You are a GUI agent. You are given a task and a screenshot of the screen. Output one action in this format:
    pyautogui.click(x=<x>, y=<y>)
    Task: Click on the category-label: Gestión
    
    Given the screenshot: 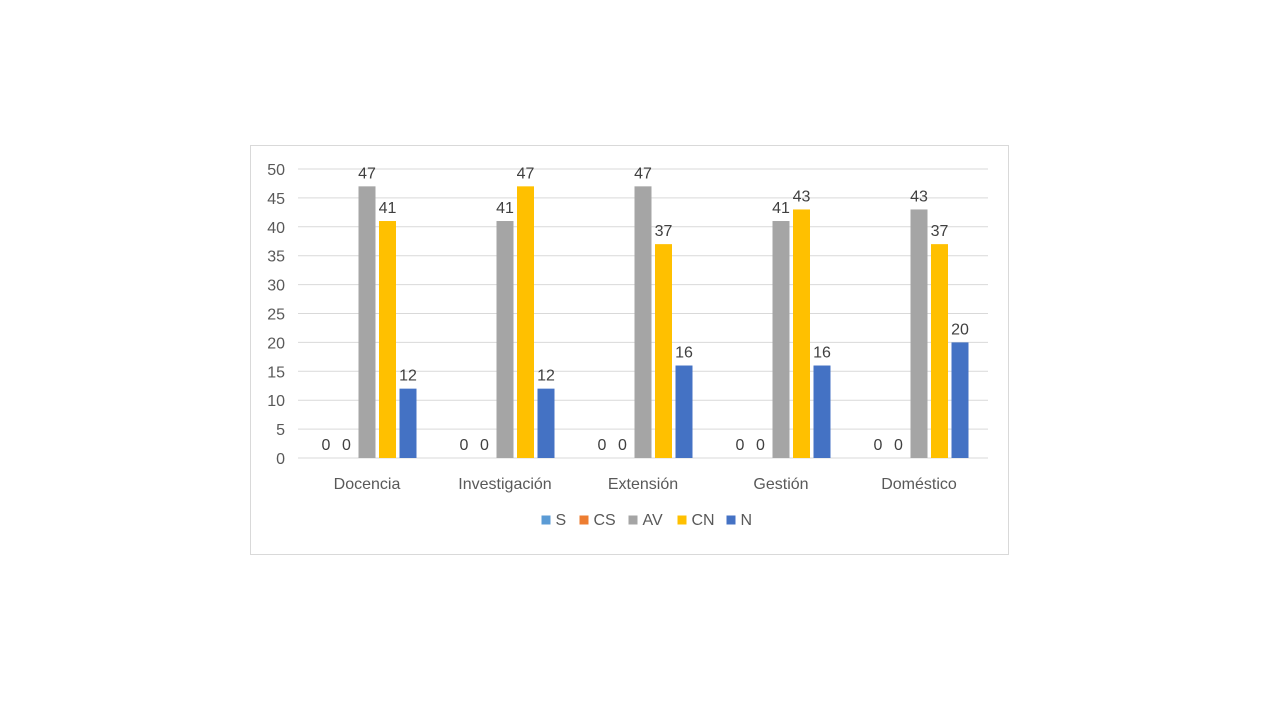 What is the action you would take?
    pyautogui.click(x=780, y=484)
    